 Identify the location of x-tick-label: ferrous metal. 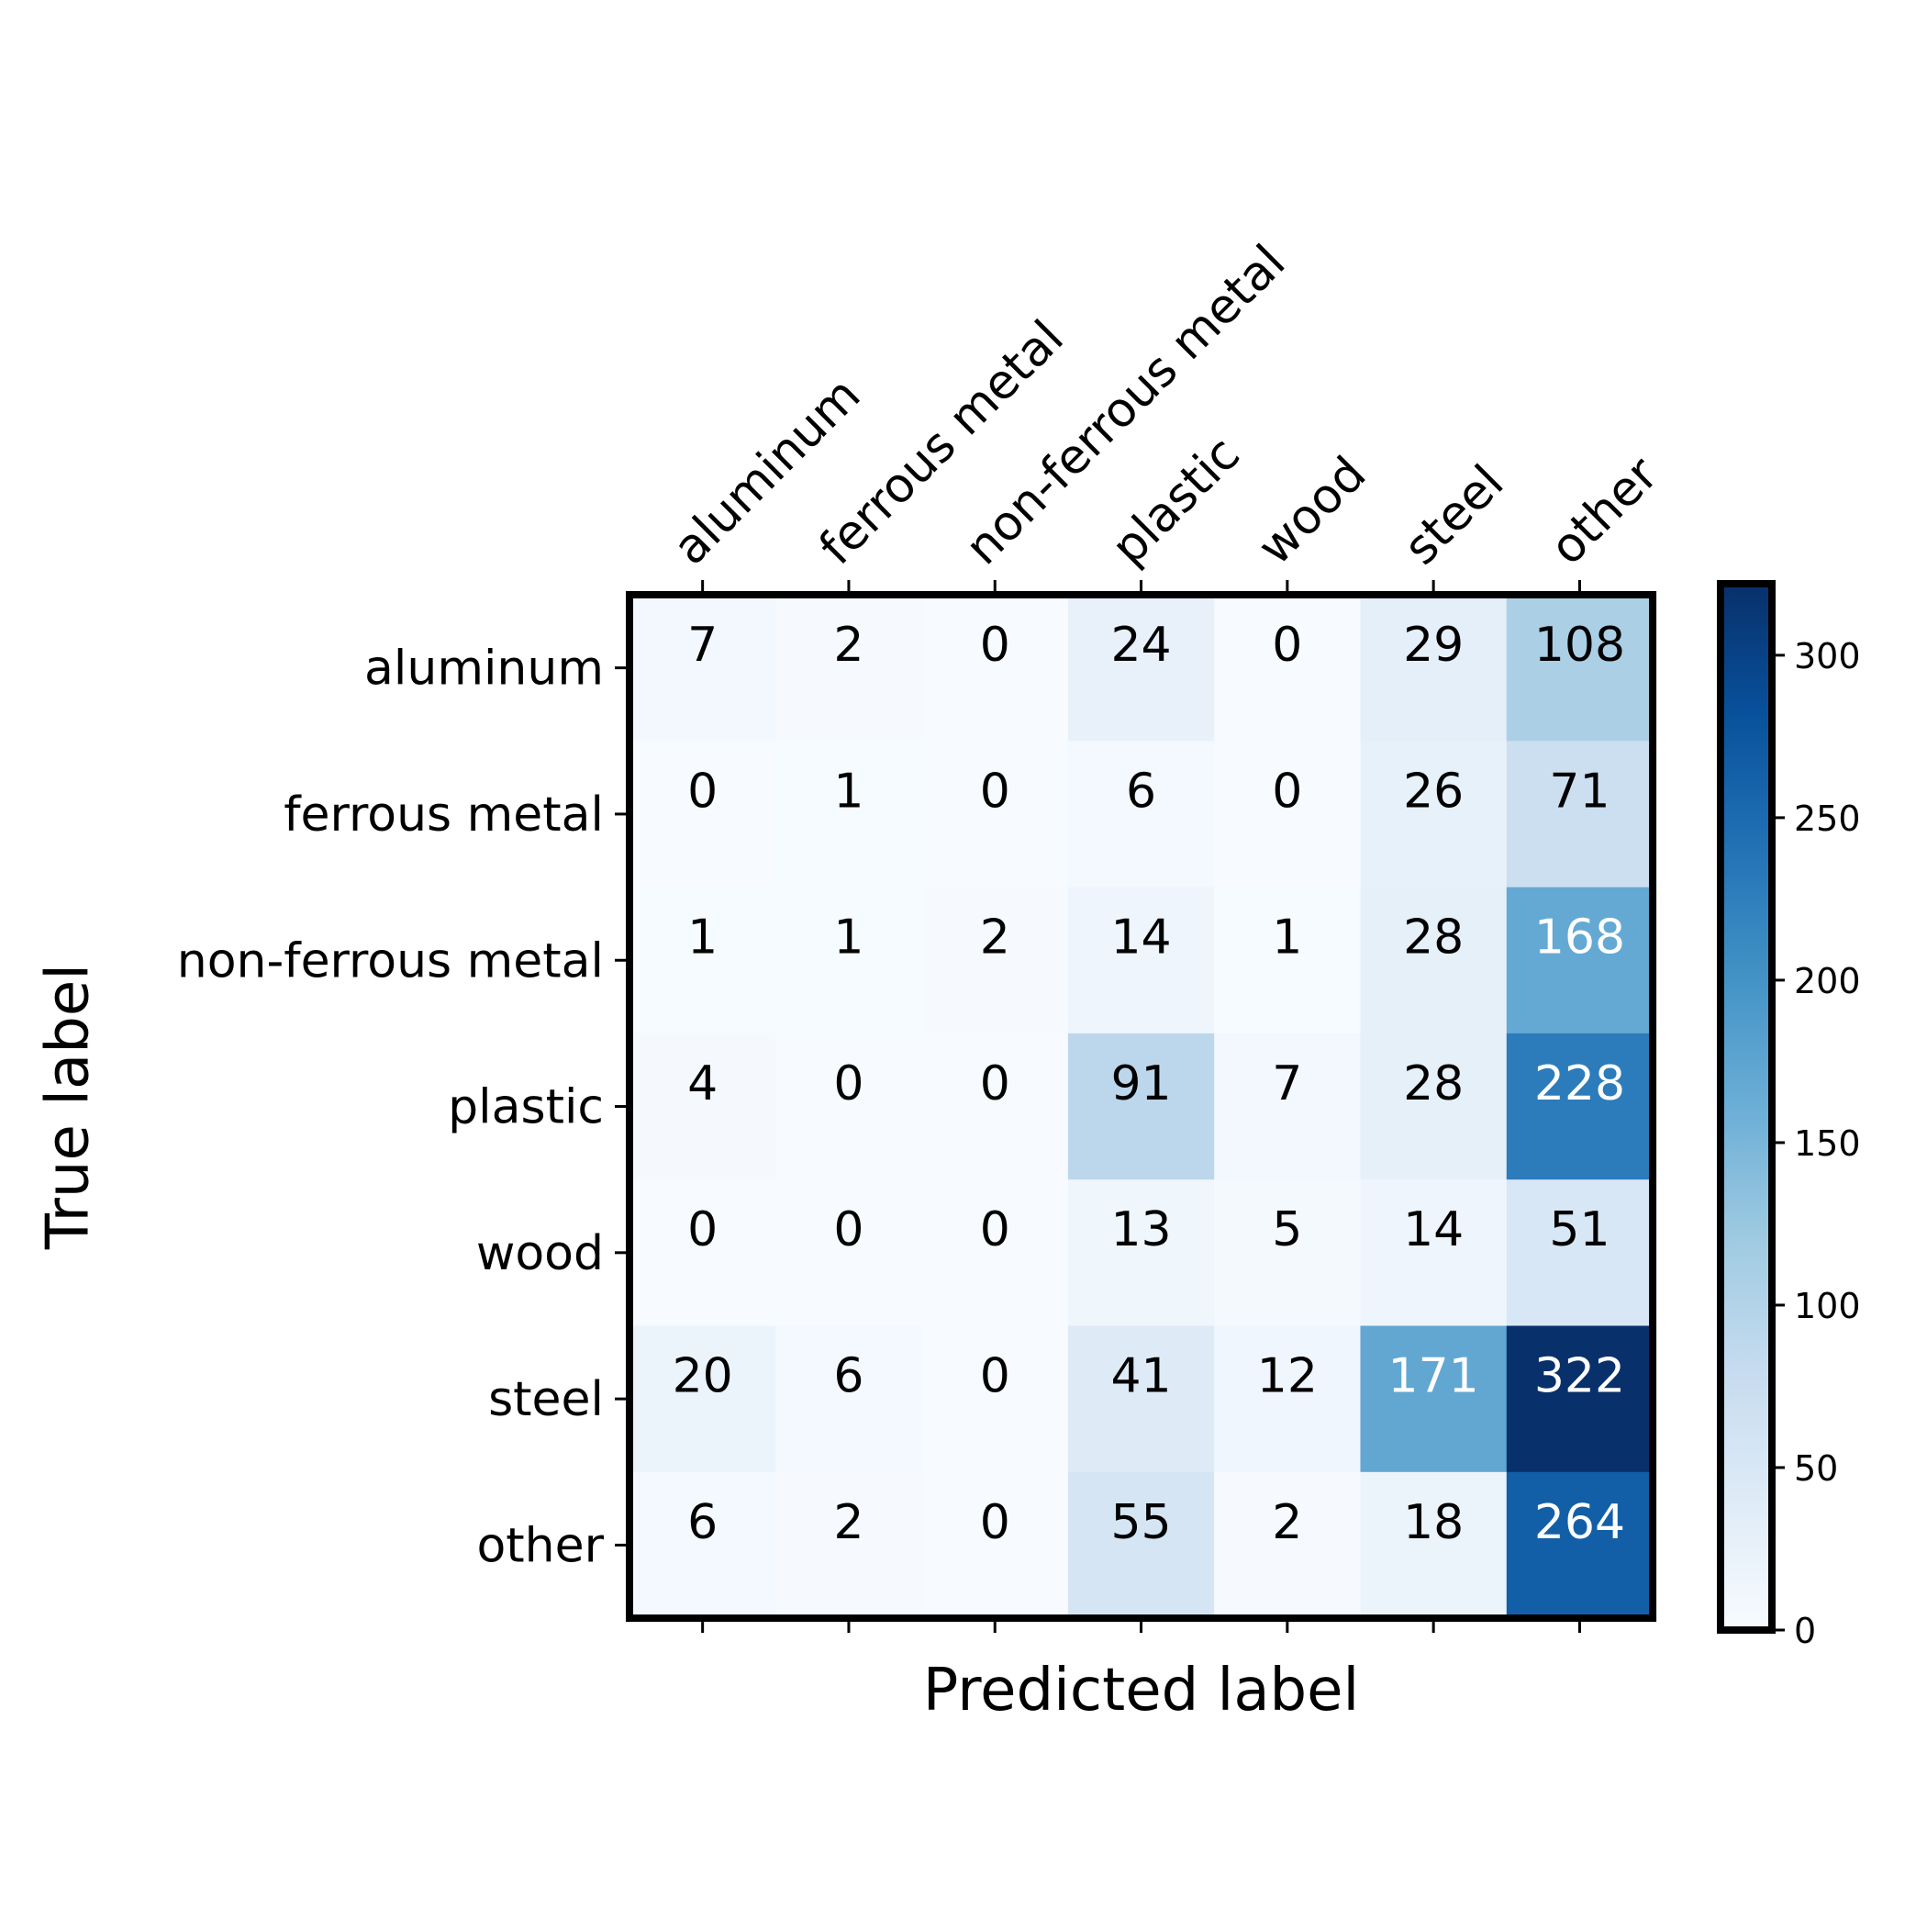
(942, 442).